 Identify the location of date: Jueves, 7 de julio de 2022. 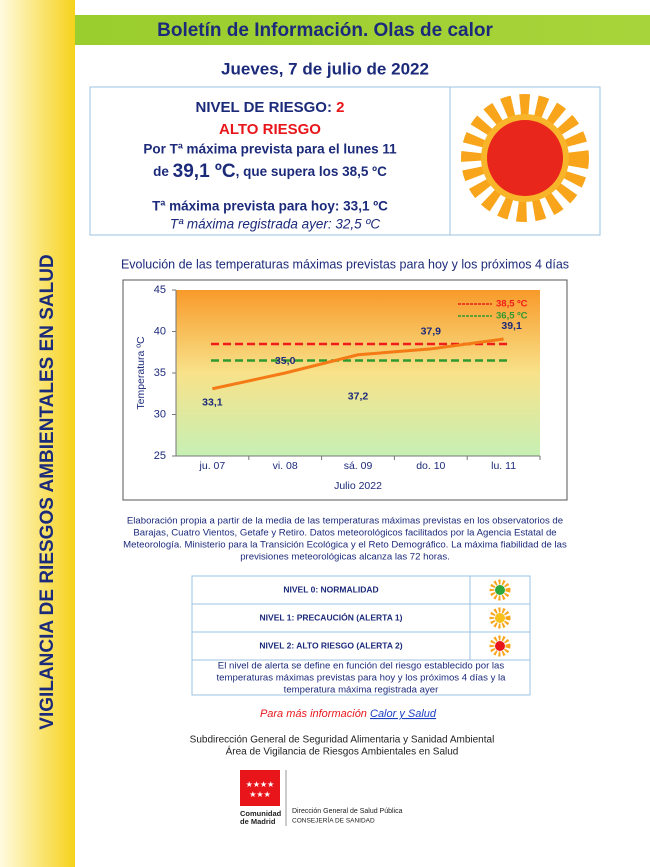
(325, 68).